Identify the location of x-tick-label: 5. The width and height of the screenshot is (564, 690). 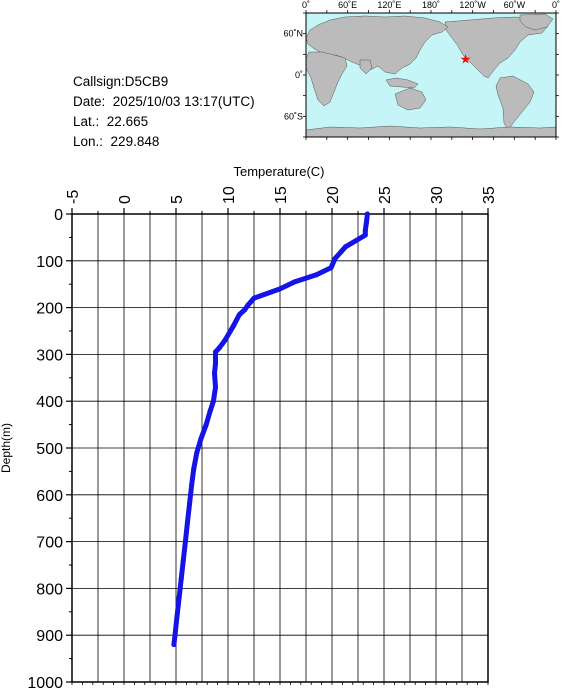
(177, 199).